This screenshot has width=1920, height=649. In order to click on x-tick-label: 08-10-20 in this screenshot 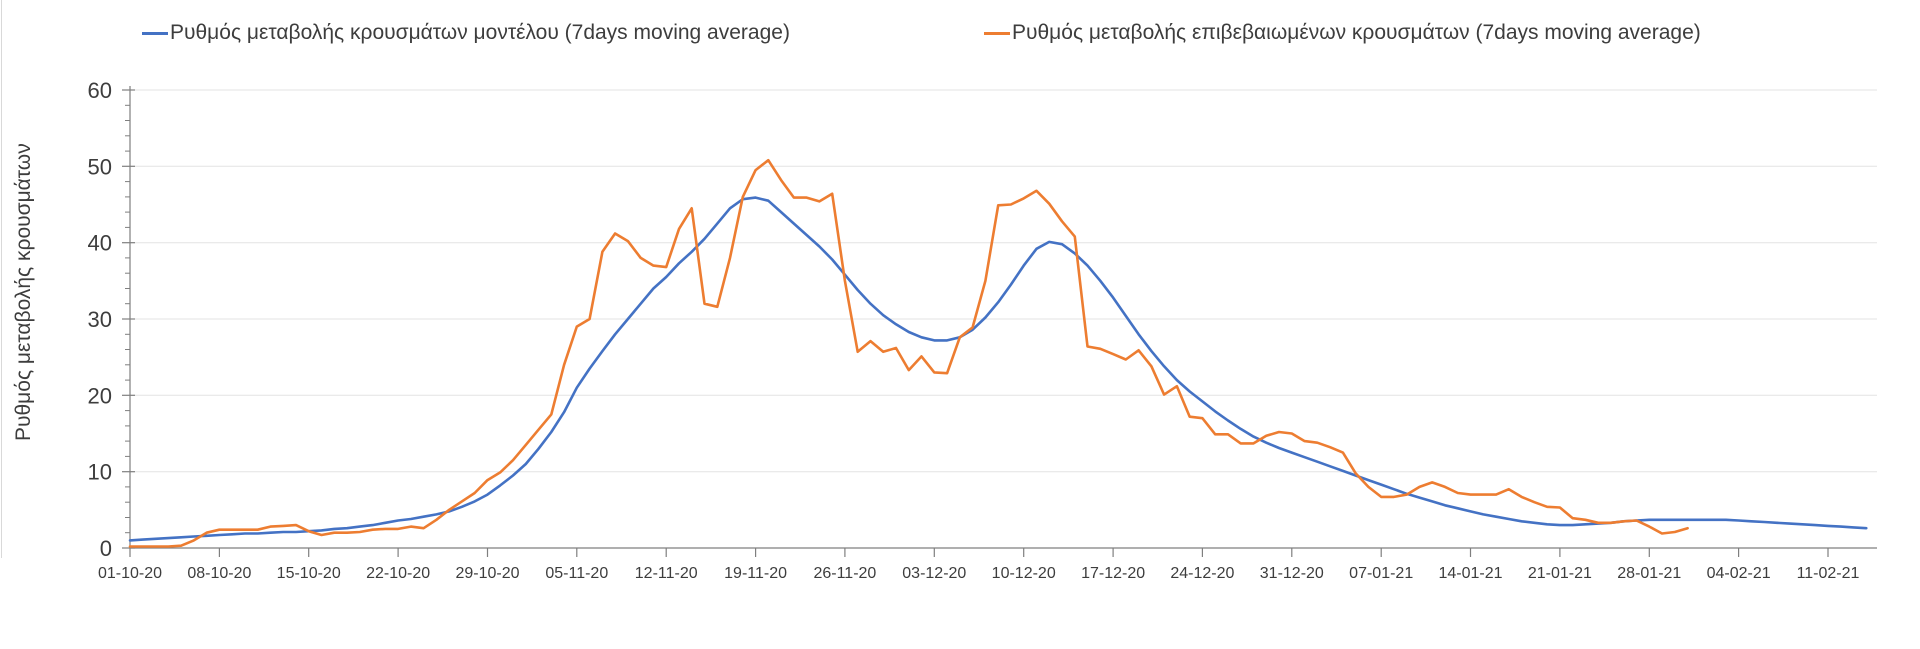, I will do `click(219, 573)`.